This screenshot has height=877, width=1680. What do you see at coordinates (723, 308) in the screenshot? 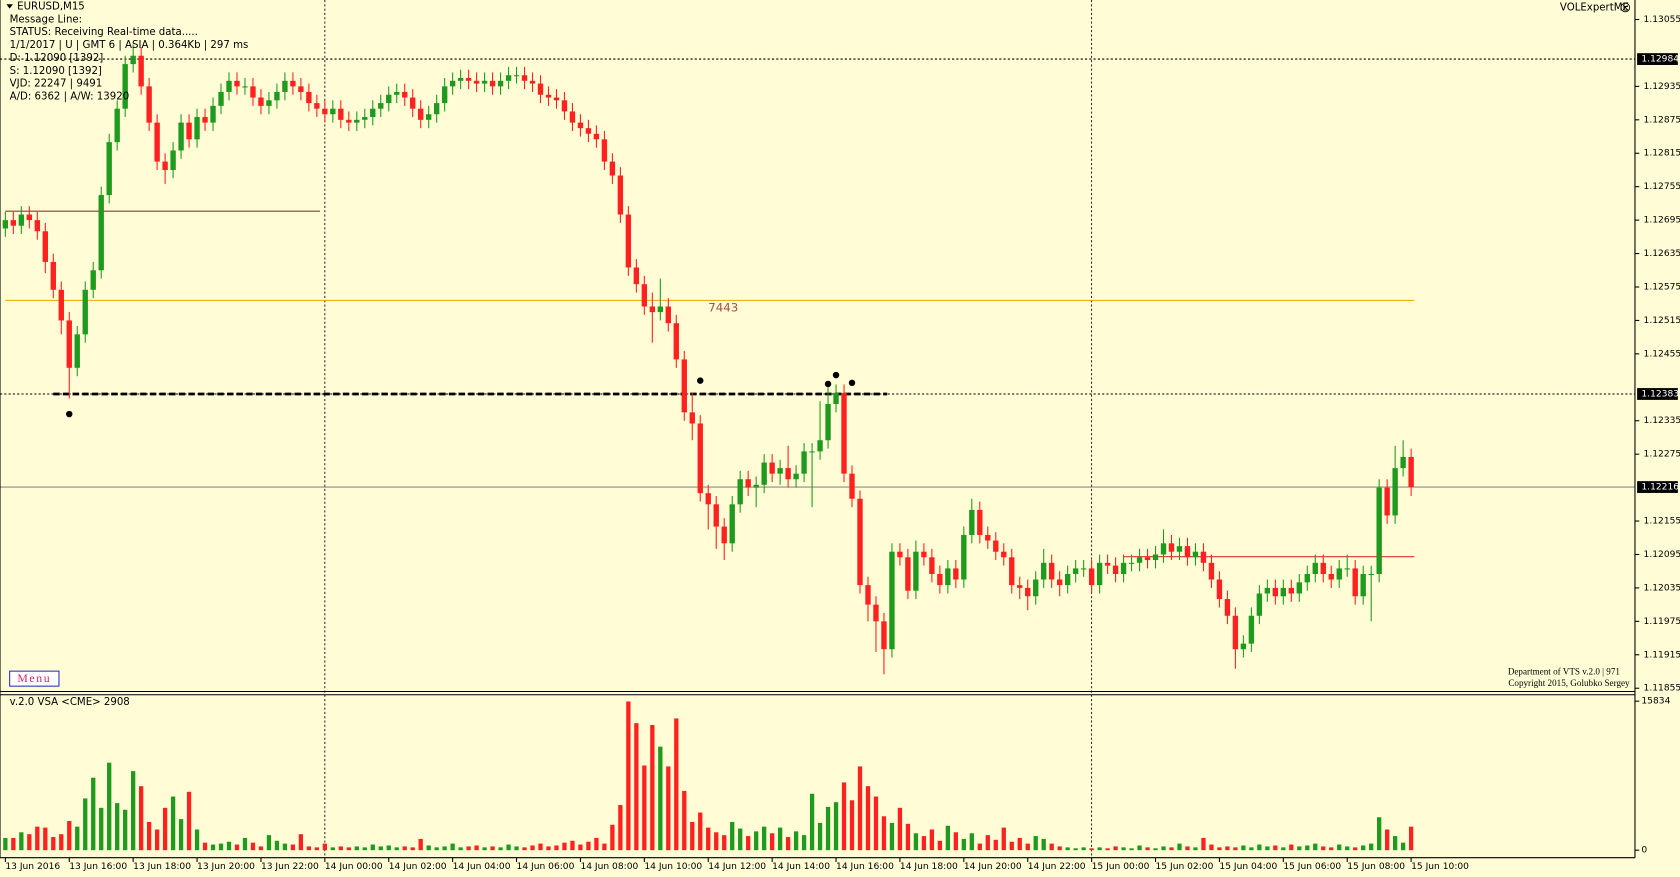
I see `annotation: 7443` at bounding box center [723, 308].